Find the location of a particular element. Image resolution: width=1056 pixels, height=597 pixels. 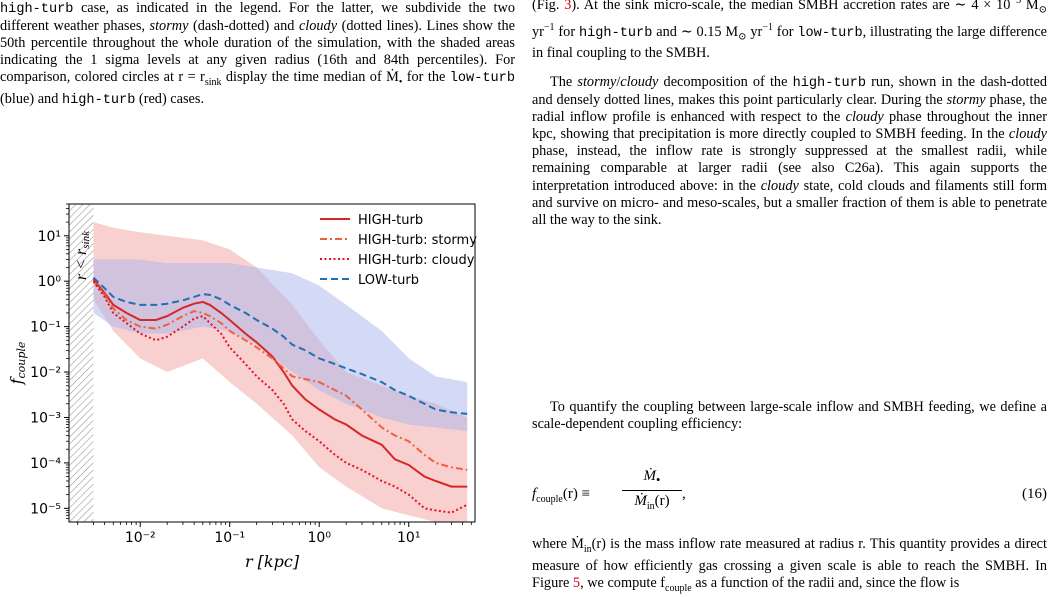

x-tick-label: 10⁰ is located at coordinates (320, 538).